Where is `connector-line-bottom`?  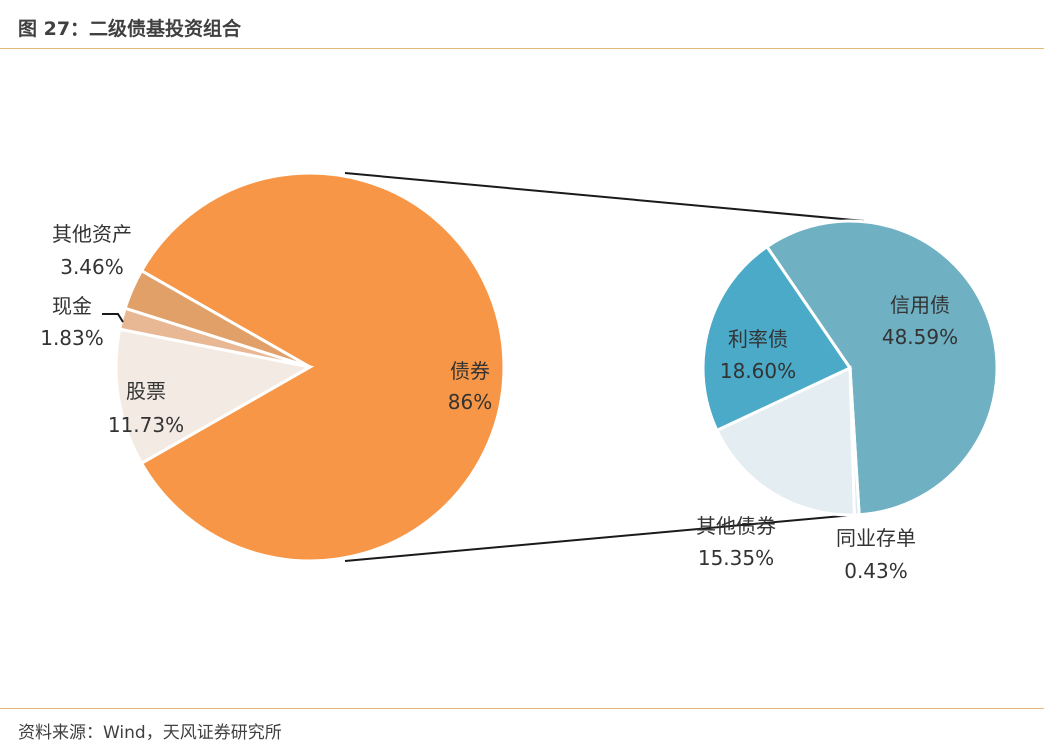 connector-line-bottom is located at coordinates (604, 537).